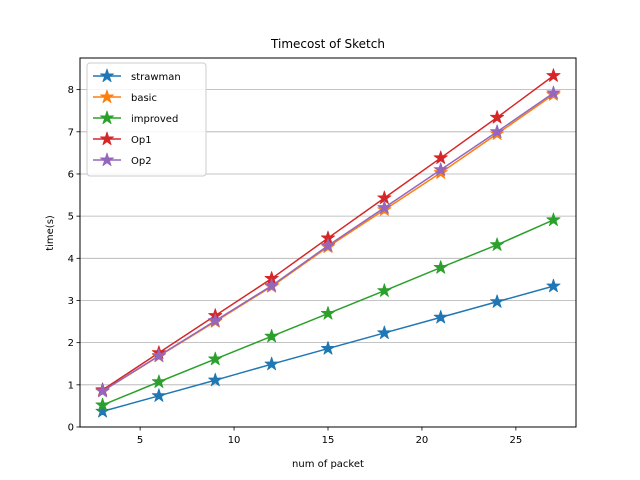 The image size is (640, 480). Describe the element at coordinates (327, 44) in the screenshot. I see `chart-title: Timecost of Sketch` at that location.